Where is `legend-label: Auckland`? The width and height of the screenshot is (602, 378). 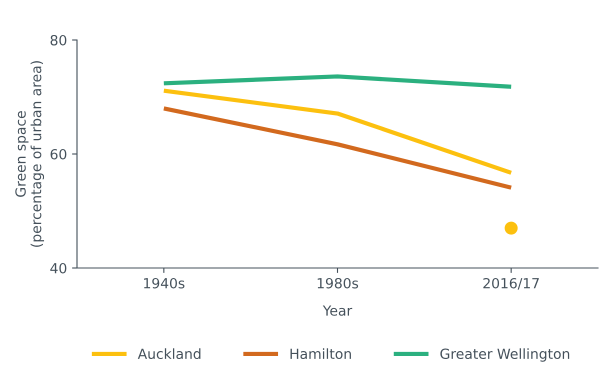 legend-label: Auckland is located at coordinates (169, 354).